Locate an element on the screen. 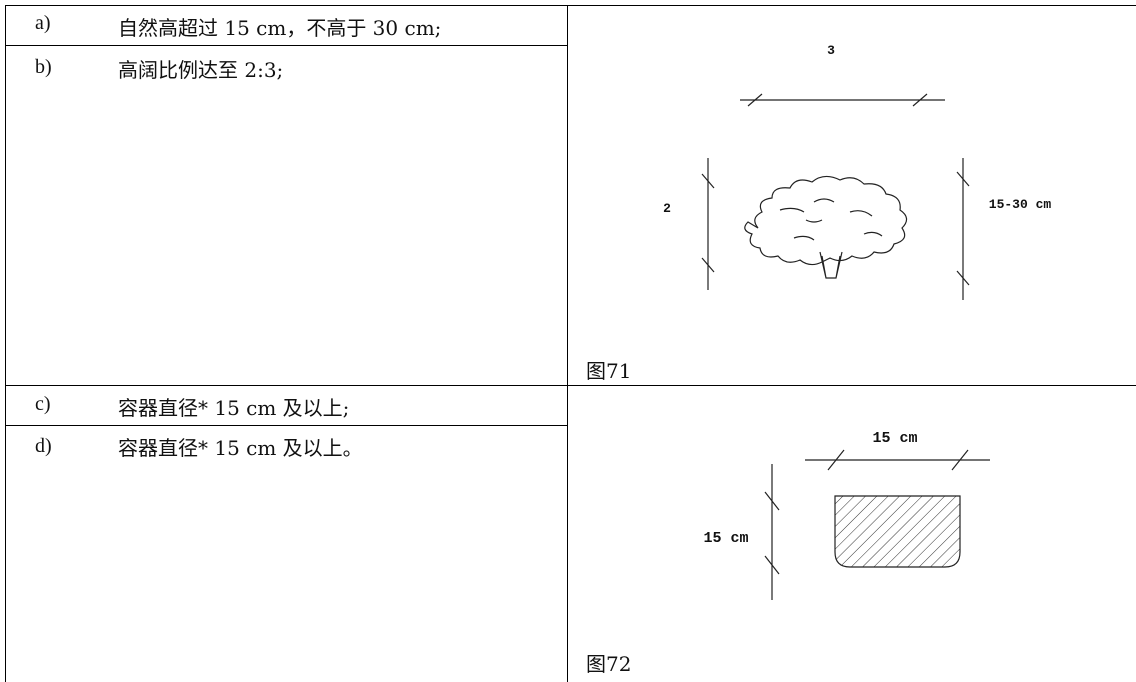  item-label: a) is located at coordinates (43, 23).